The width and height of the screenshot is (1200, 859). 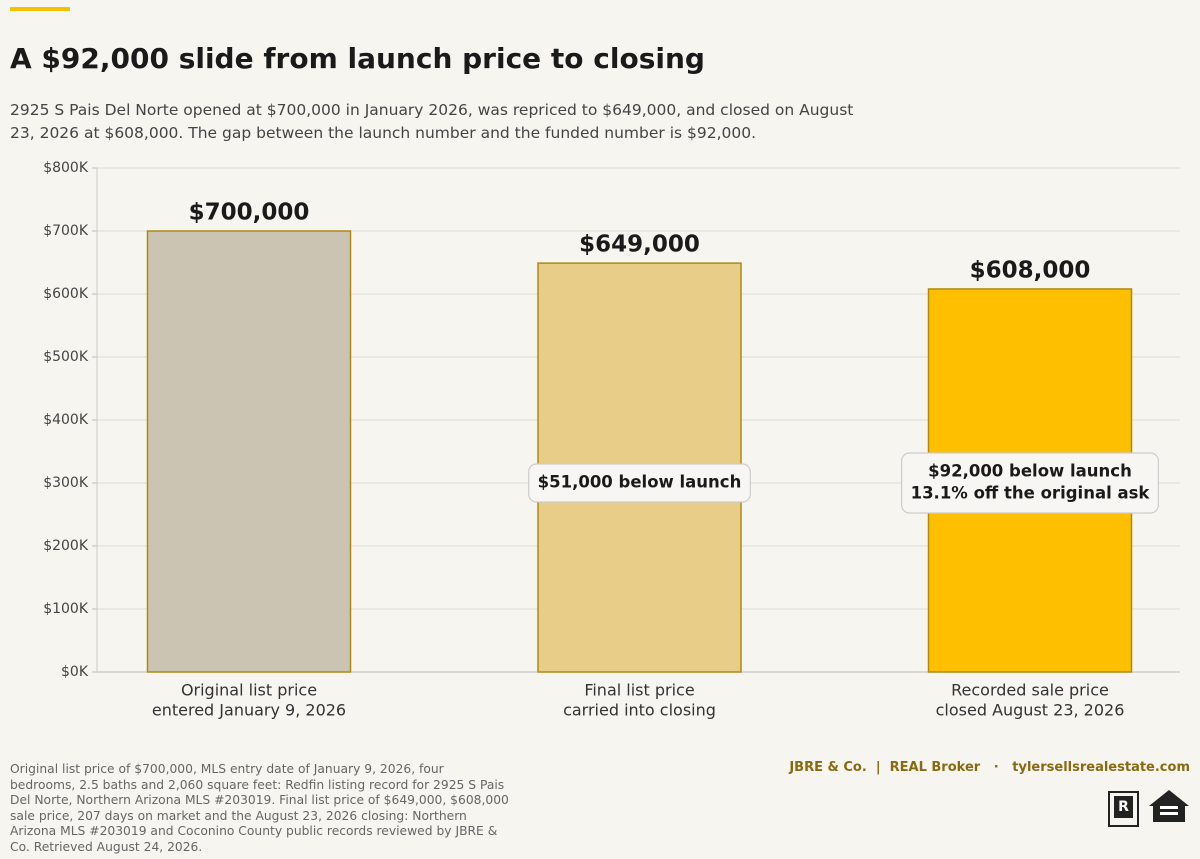 I want to click on value-label: $649,000, so click(x=639, y=245).